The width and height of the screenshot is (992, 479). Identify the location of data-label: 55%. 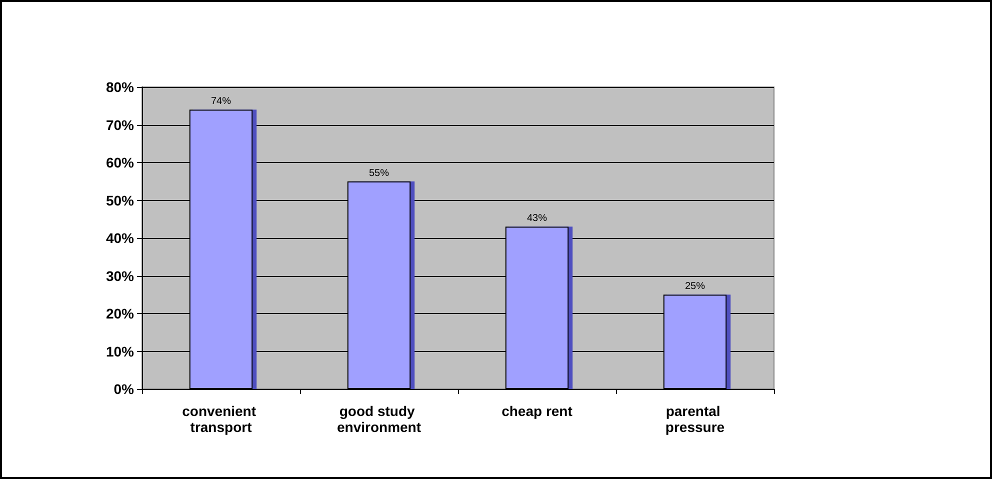
(379, 173).